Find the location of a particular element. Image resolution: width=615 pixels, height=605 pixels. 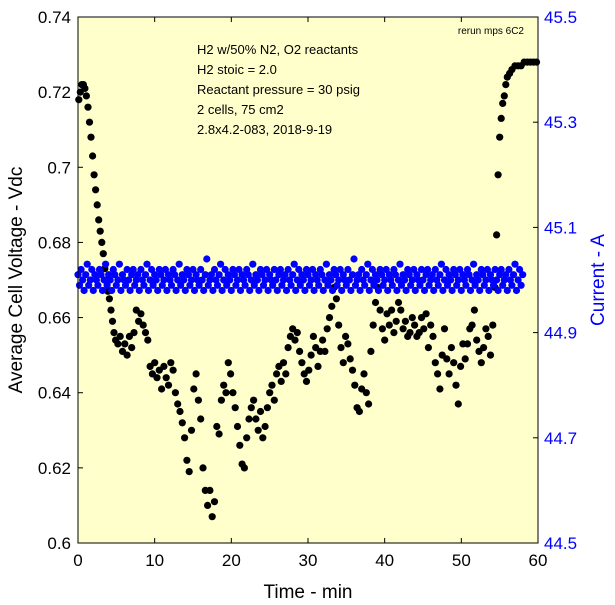

y-right-tick-label: 44.5 is located at coordinates (560, 543).